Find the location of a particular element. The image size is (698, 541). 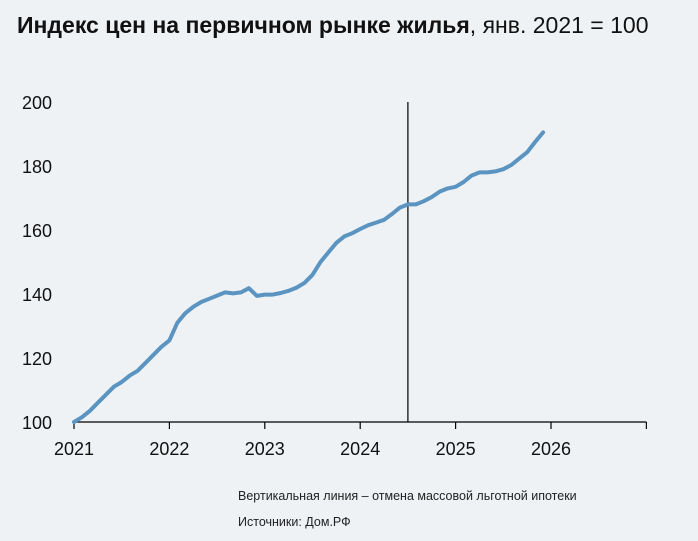

y-tick-label: 140 is located at coordinates (37, 295).